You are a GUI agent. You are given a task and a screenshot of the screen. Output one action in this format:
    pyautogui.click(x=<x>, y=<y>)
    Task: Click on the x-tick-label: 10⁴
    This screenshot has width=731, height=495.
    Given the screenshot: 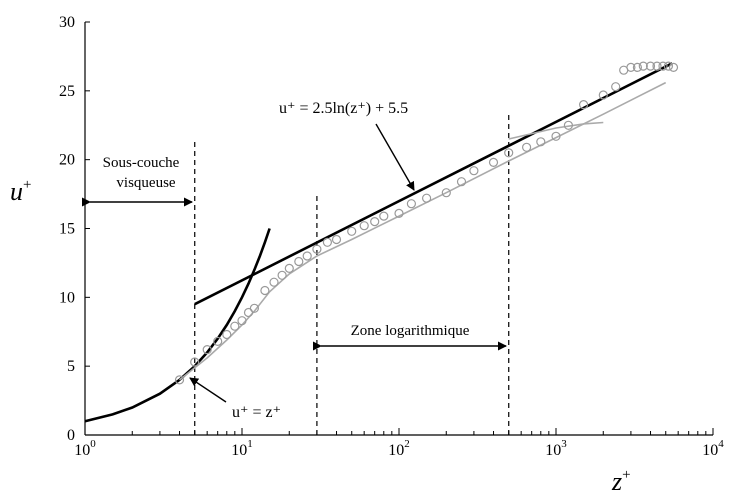 What is the action you would take?
    pyautogui.click(x=713, y=448)
    